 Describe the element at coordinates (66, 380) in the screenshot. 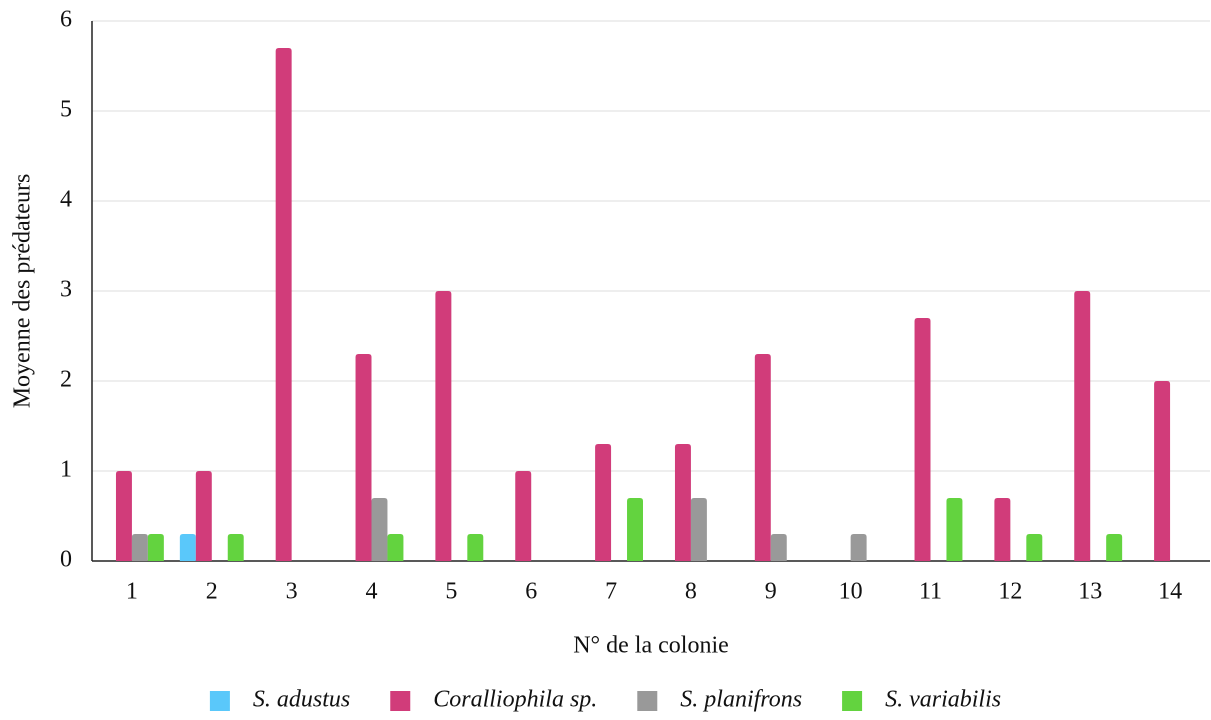

I see `y-tick-label: 2` at that location.